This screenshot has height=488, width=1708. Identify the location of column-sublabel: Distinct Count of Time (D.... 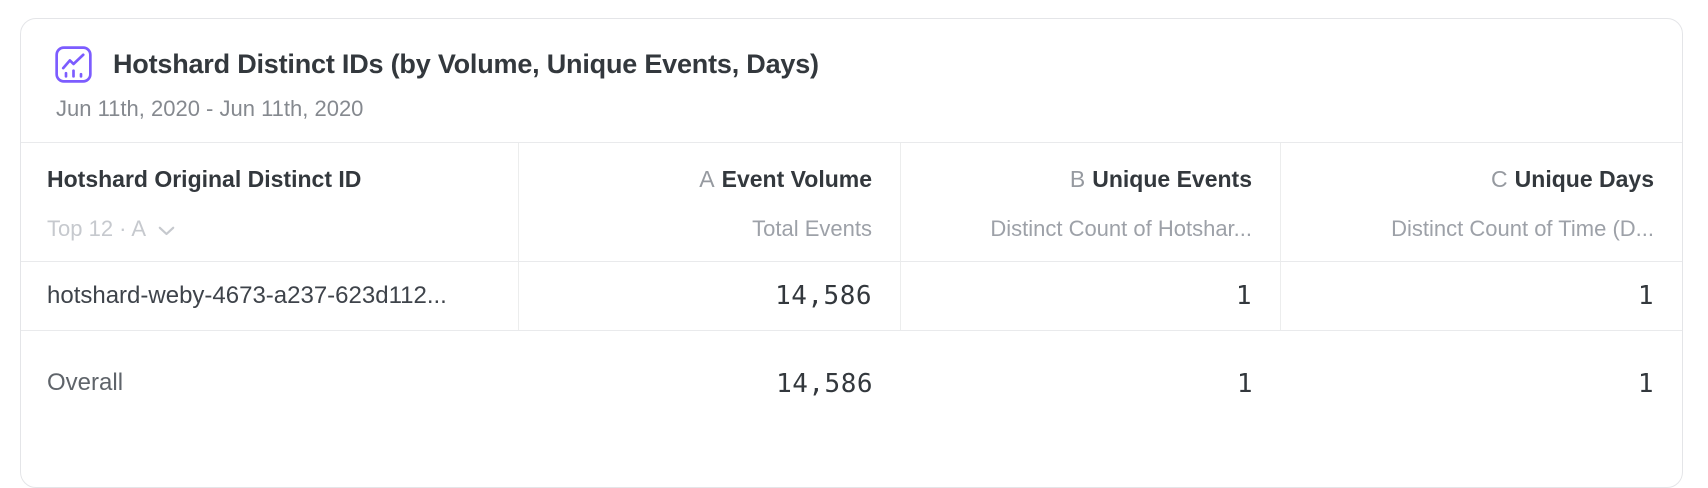
(1522, 228).